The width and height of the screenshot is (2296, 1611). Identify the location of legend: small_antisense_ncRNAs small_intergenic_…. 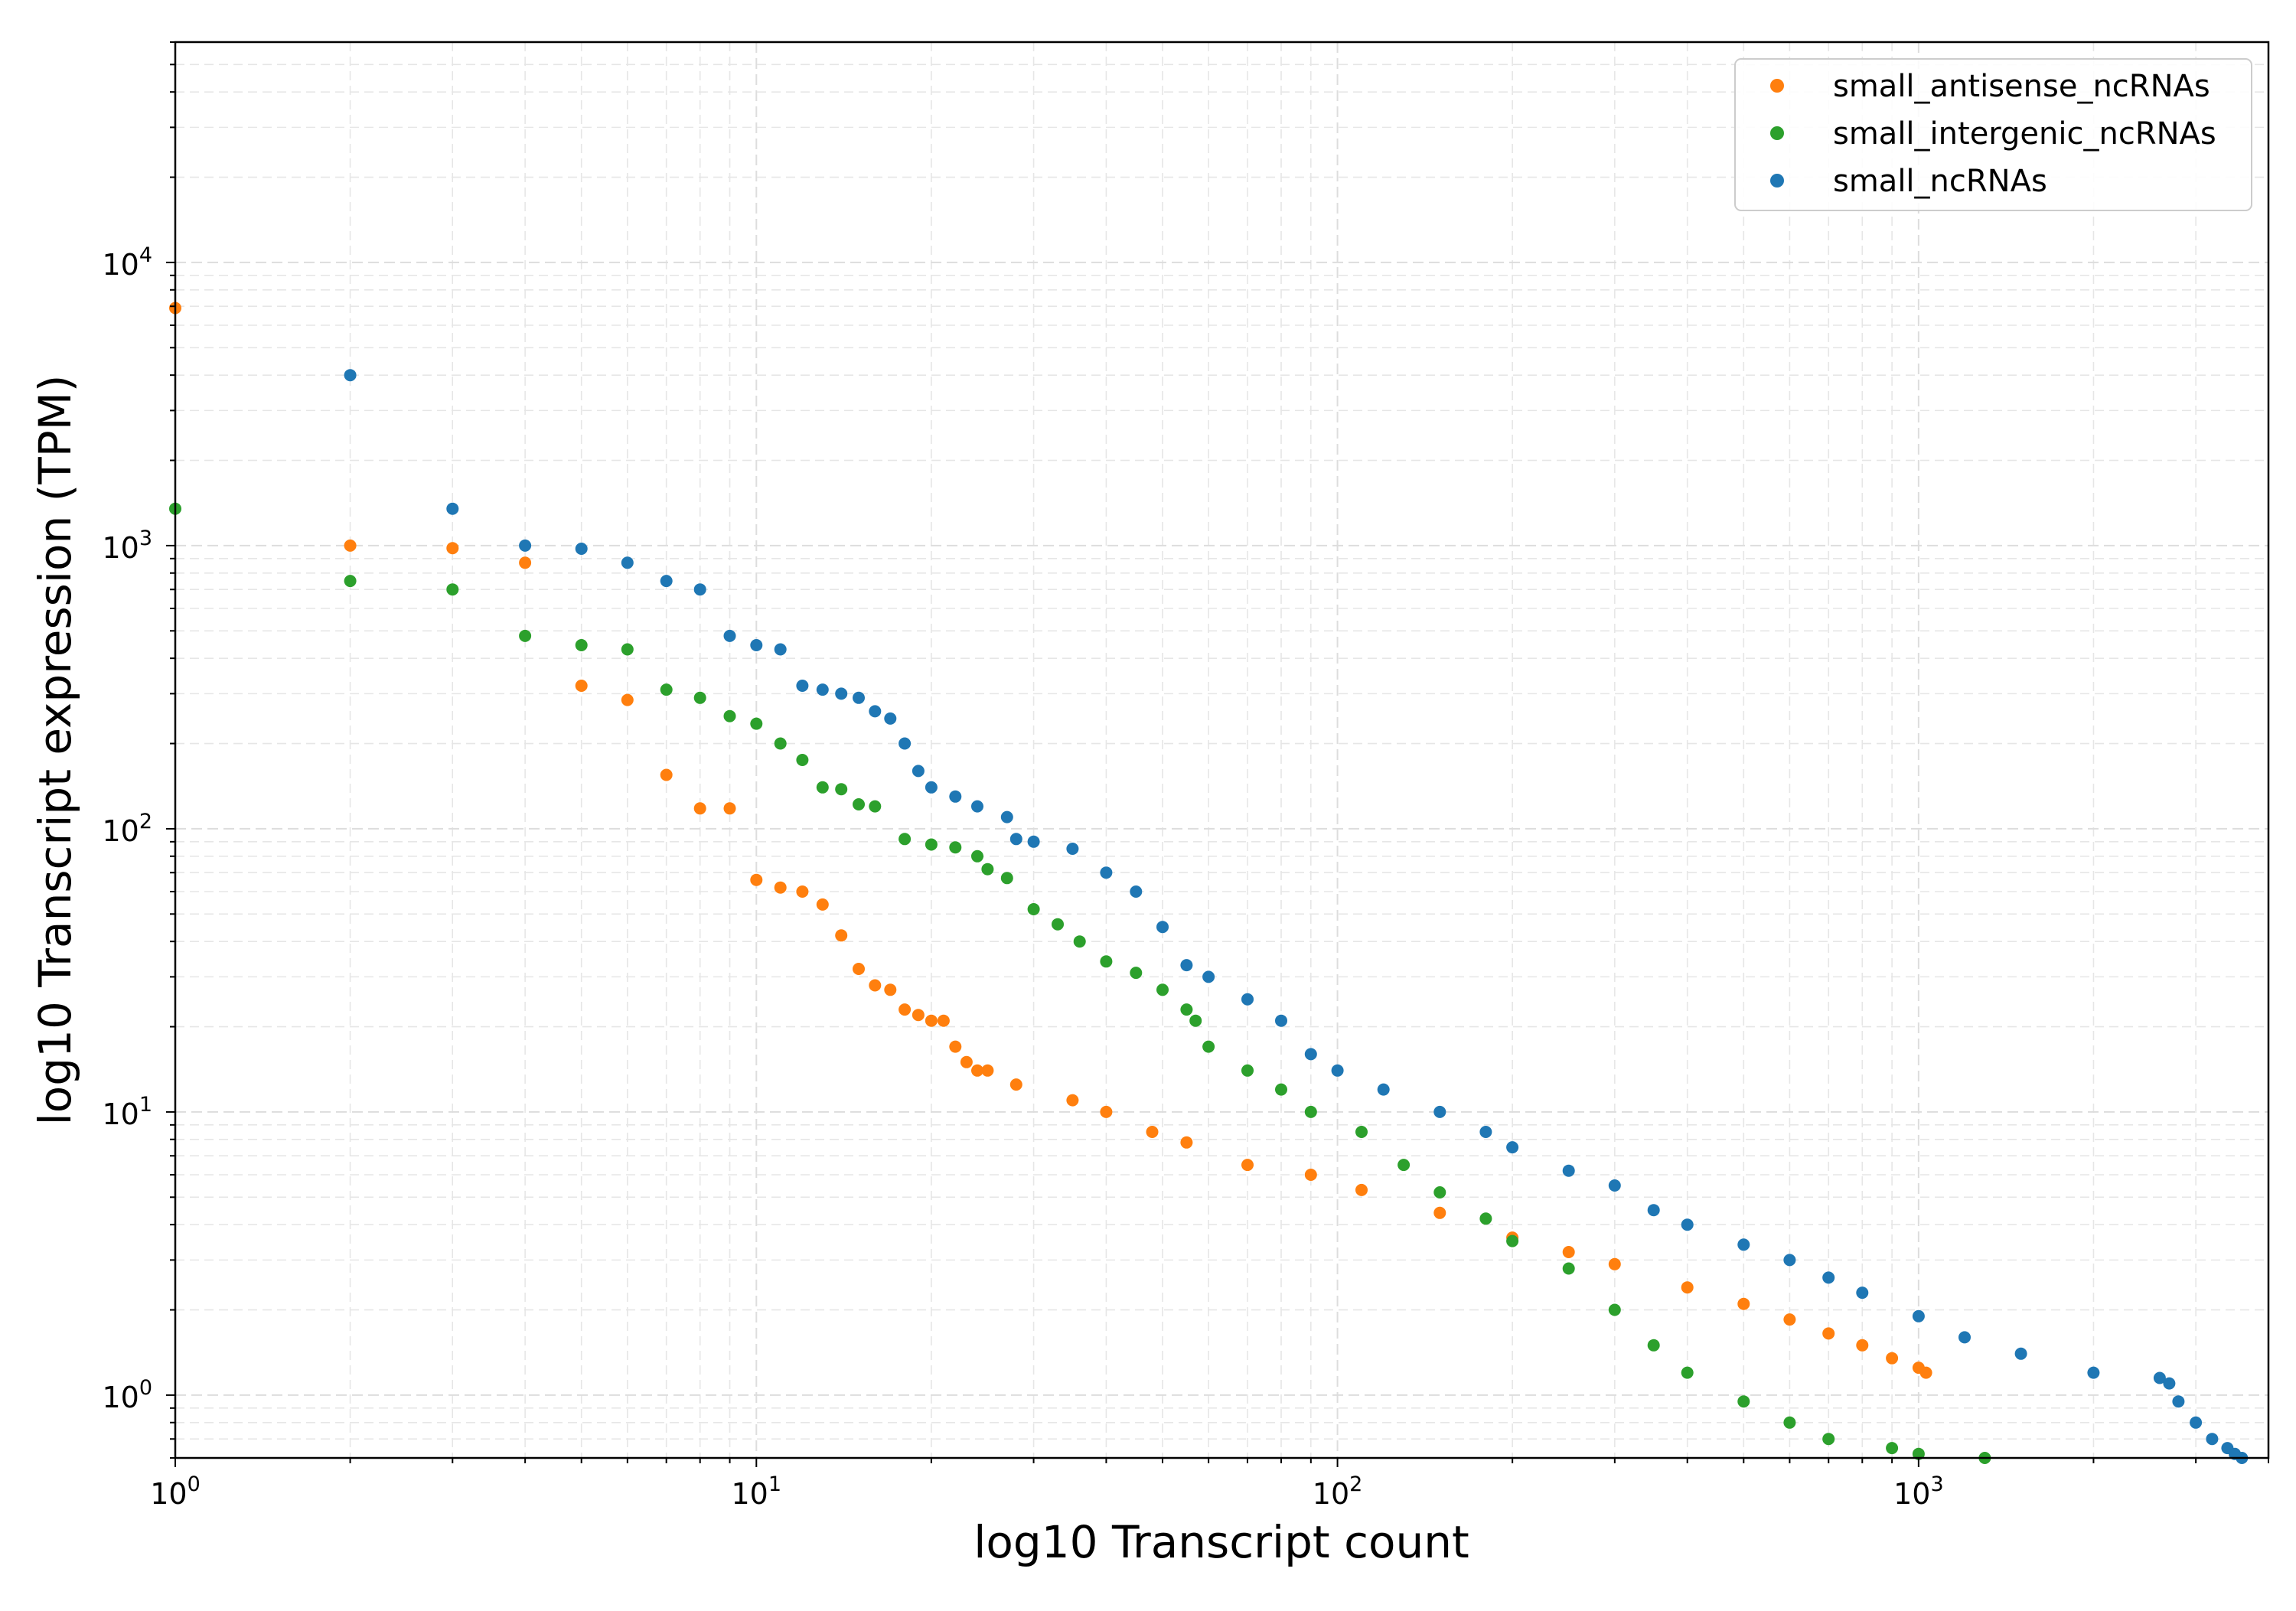
(1993, 134).